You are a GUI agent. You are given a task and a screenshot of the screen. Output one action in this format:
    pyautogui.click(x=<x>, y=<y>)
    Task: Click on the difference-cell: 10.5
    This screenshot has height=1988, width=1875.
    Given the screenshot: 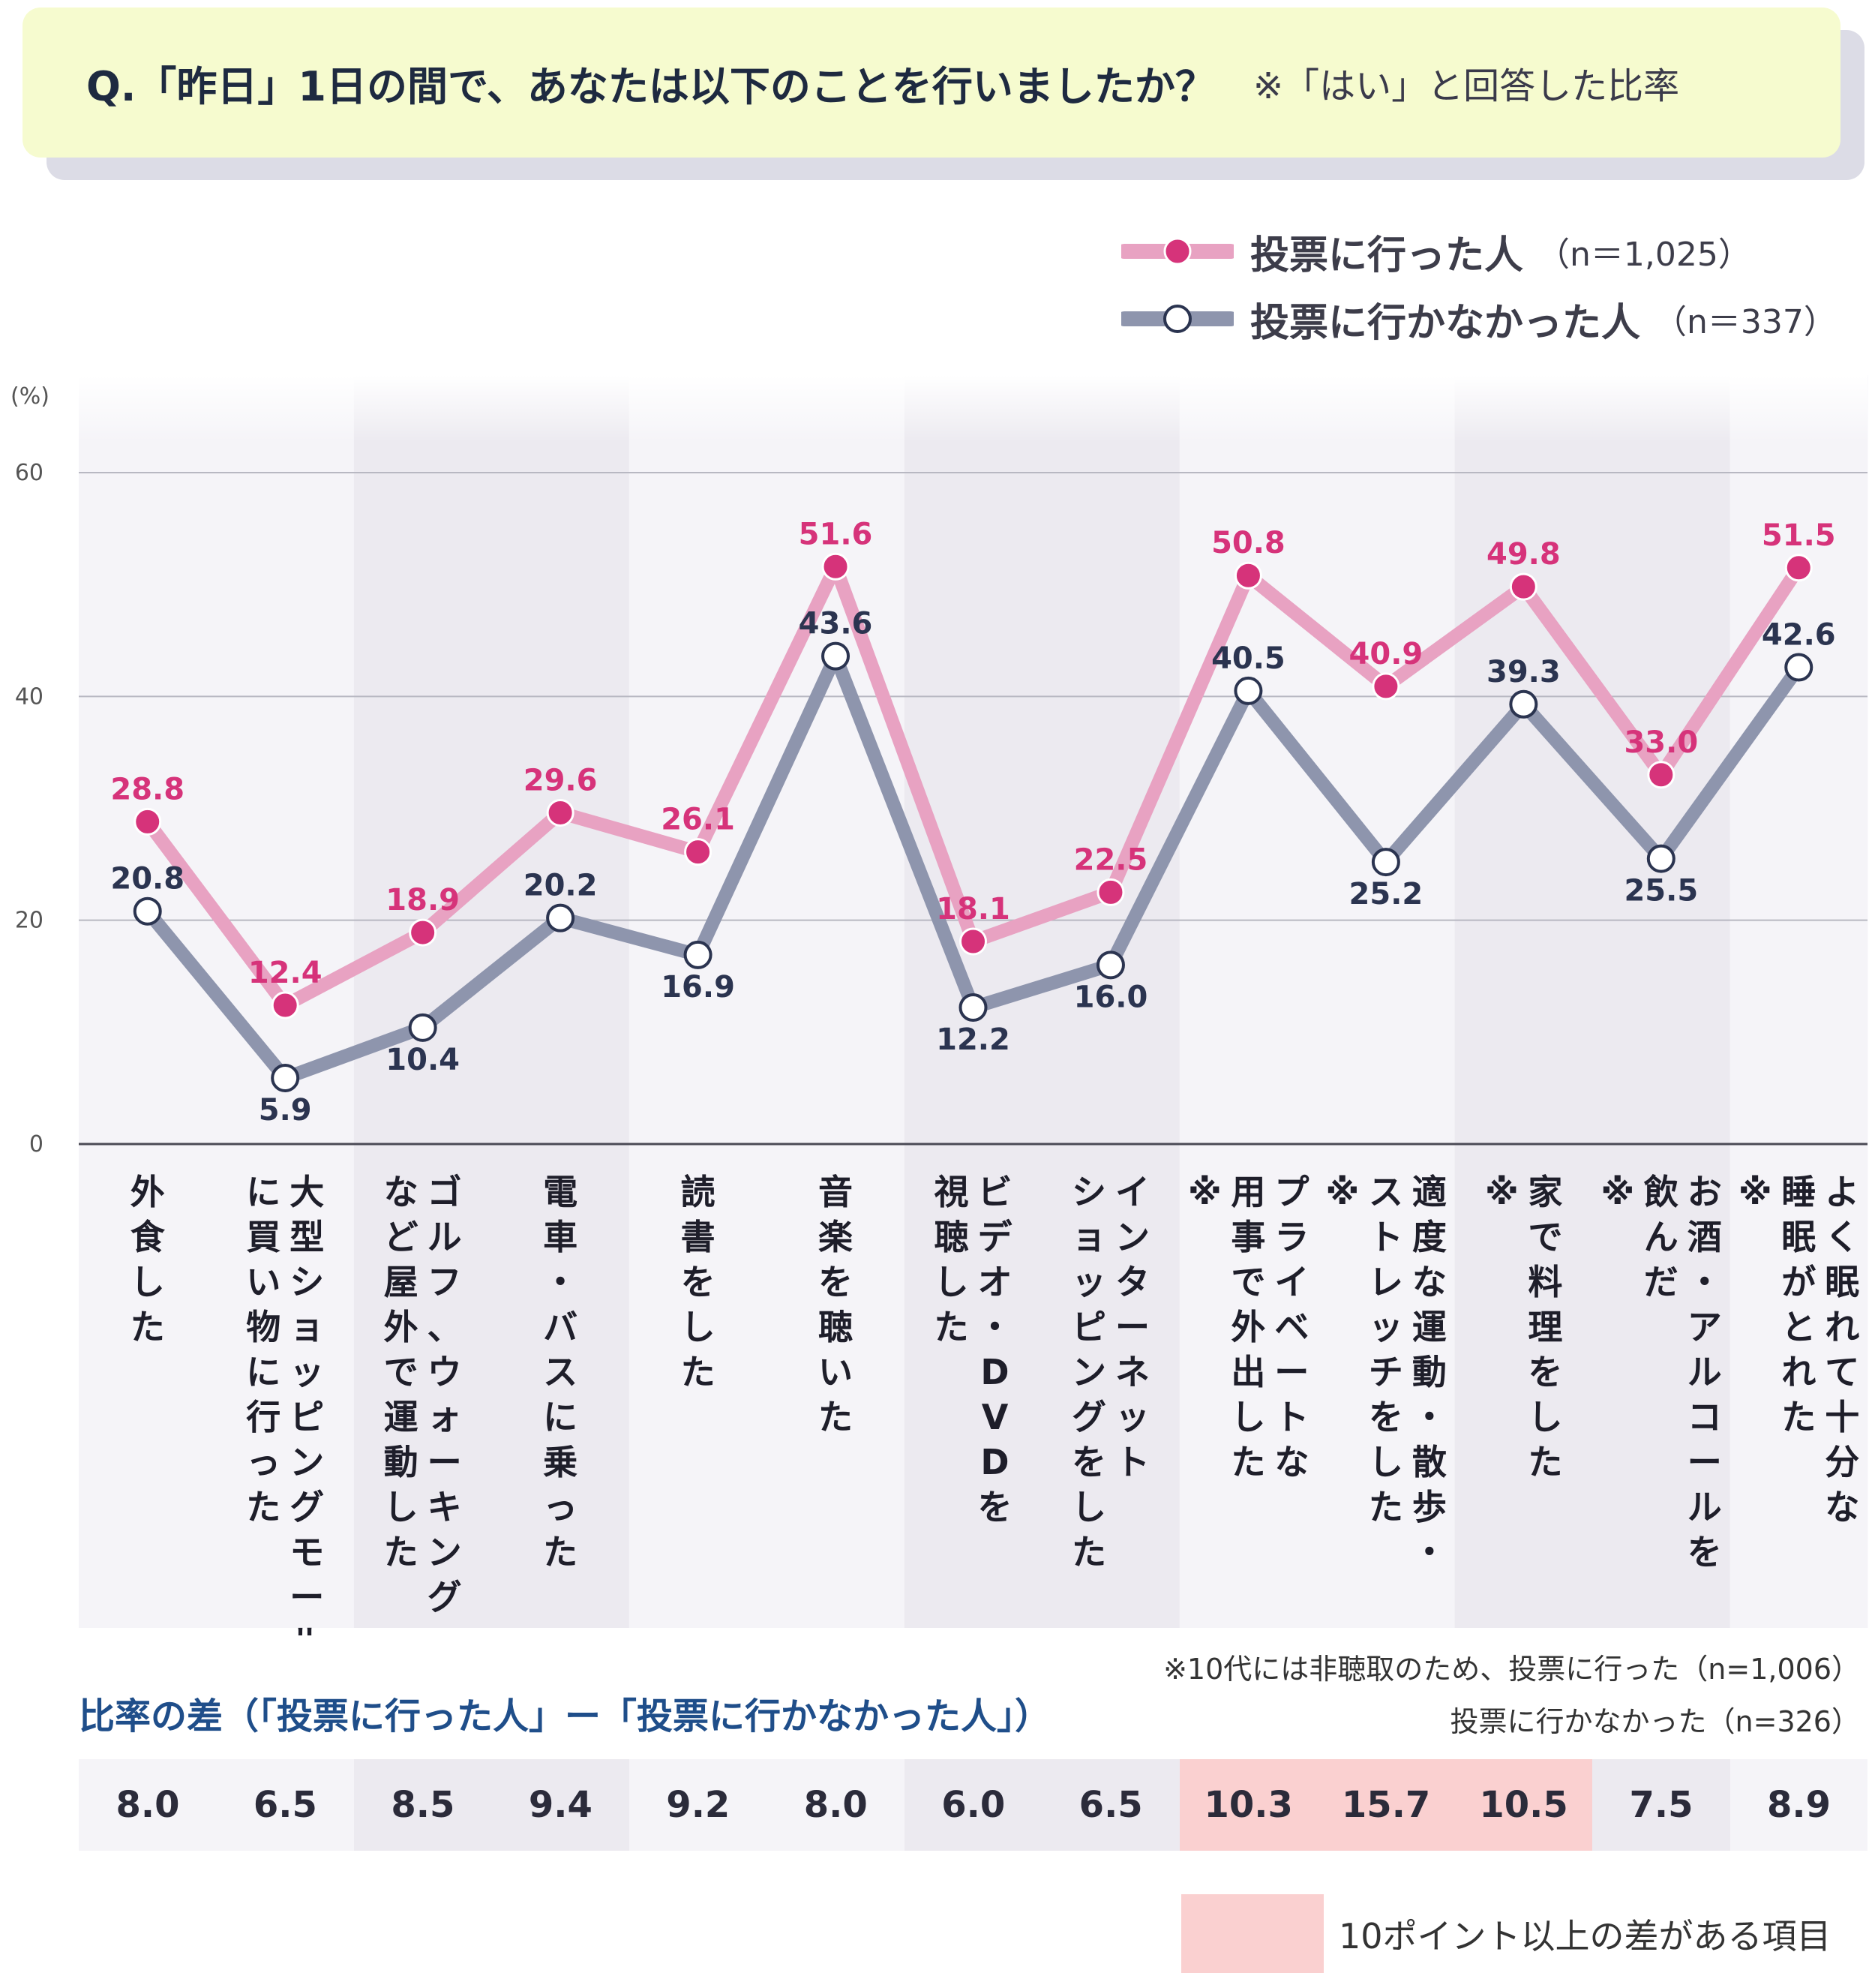 What is the action you would take?
    pyautogui.click(x=1523, y=1805)
    